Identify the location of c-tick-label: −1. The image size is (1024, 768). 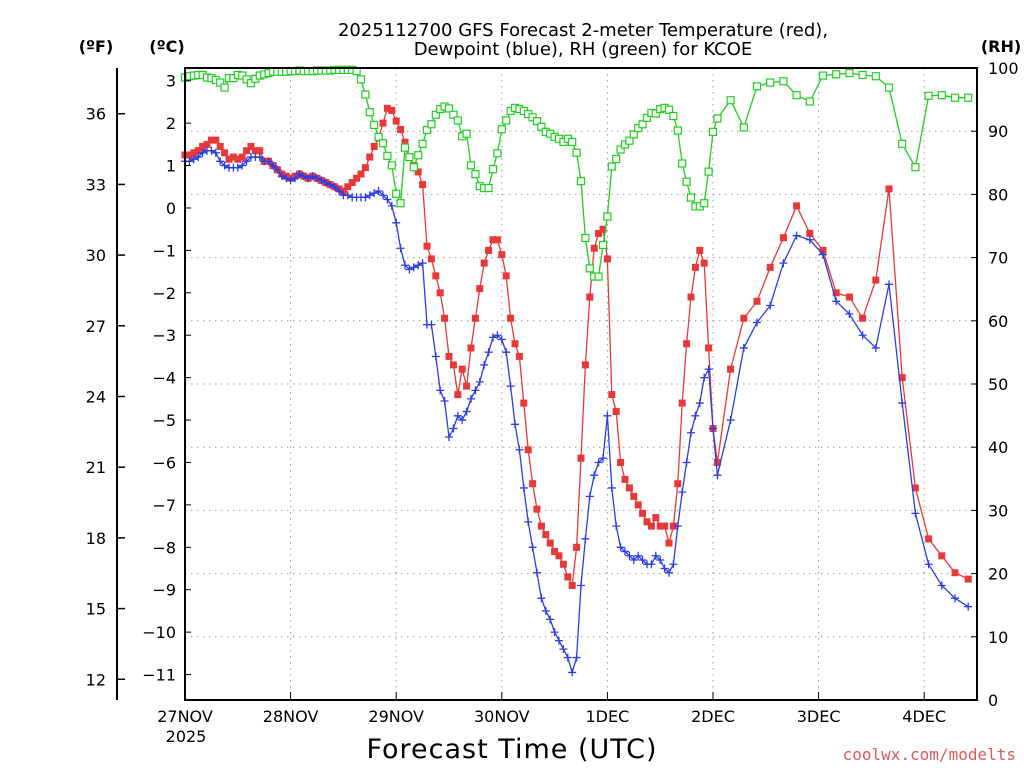
(164, 250).